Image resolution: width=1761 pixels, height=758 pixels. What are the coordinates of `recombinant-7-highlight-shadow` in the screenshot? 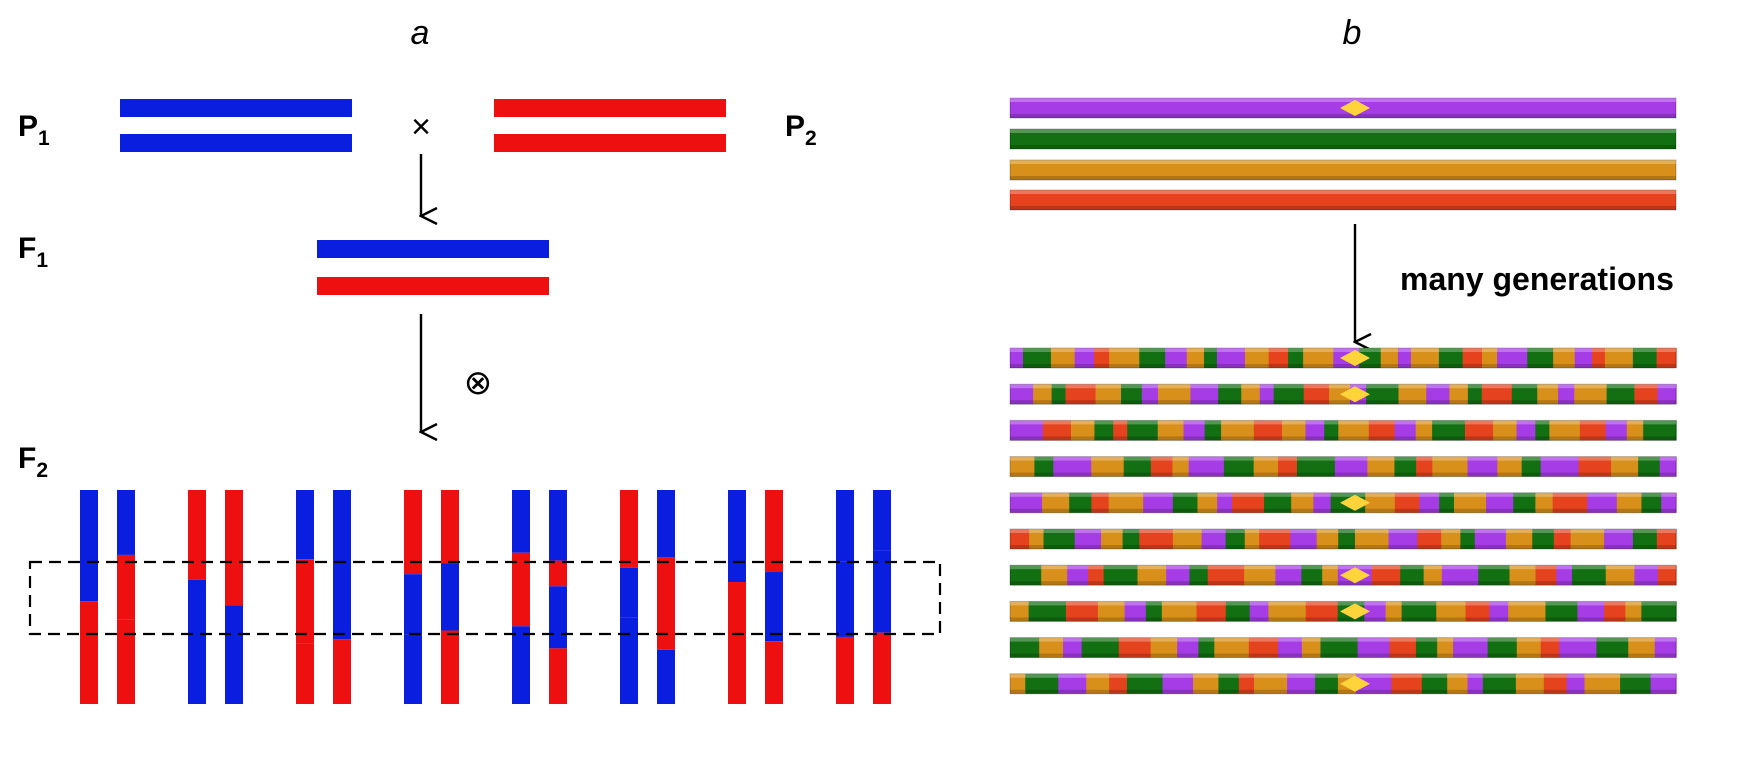 It's located at (1343, 583).